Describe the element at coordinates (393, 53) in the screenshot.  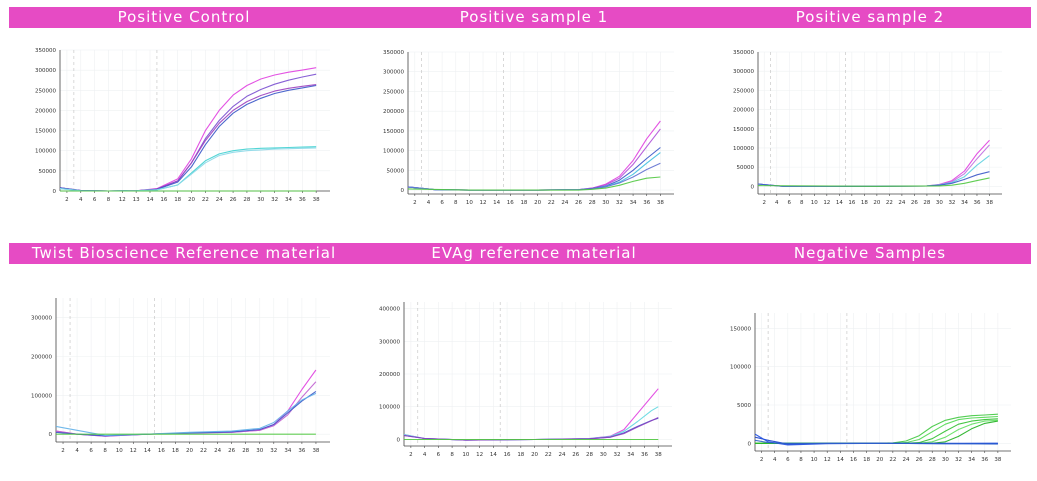
I see `y-tick-label: 350000` at that location.